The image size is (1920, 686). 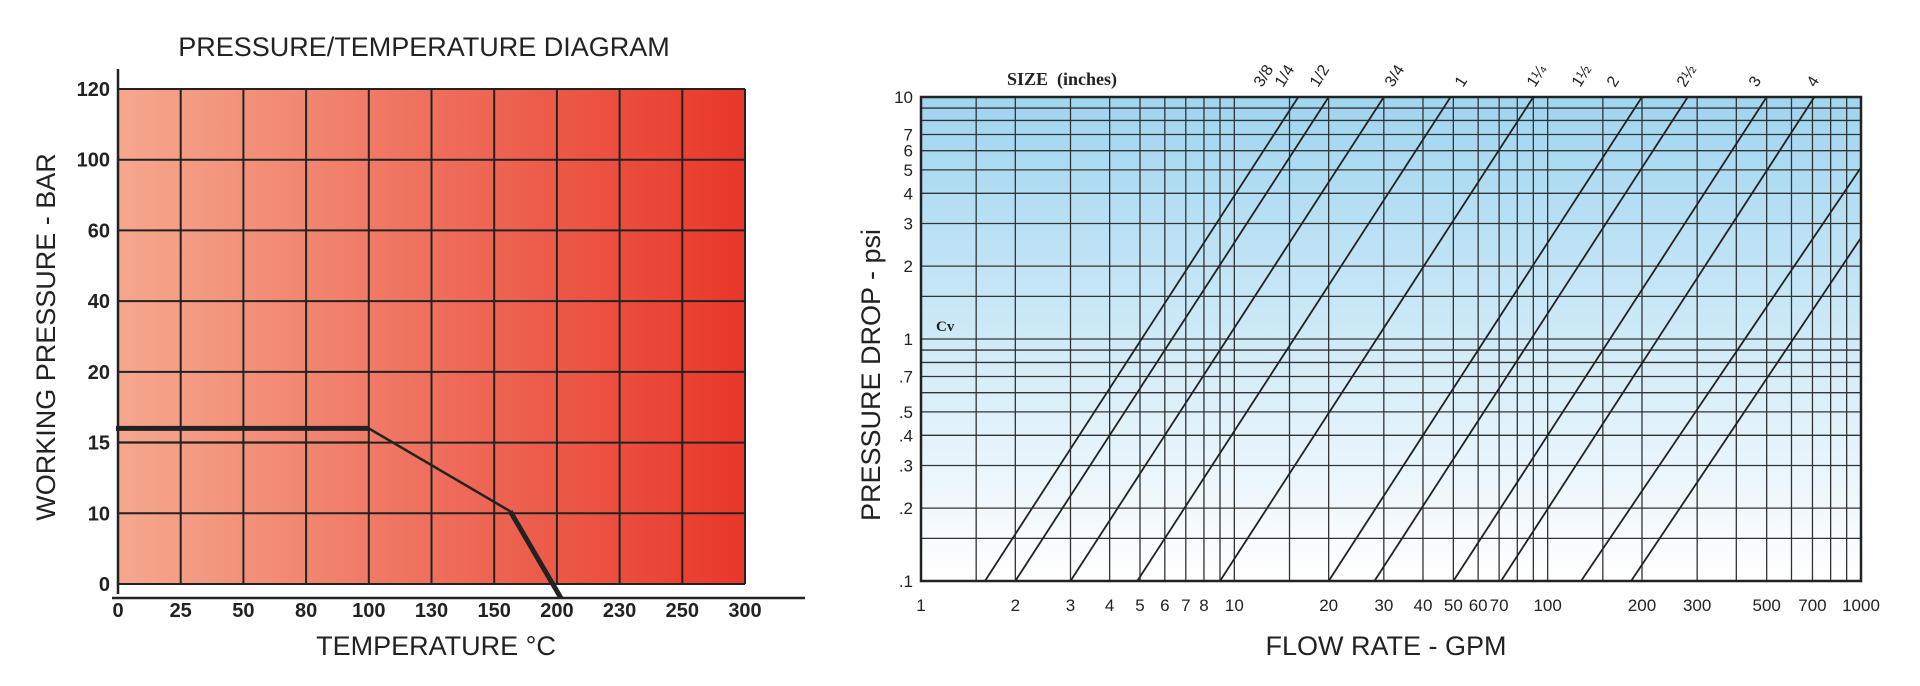 I want to click on pt-x-tick-label: 300, so click(x=744, y=611).